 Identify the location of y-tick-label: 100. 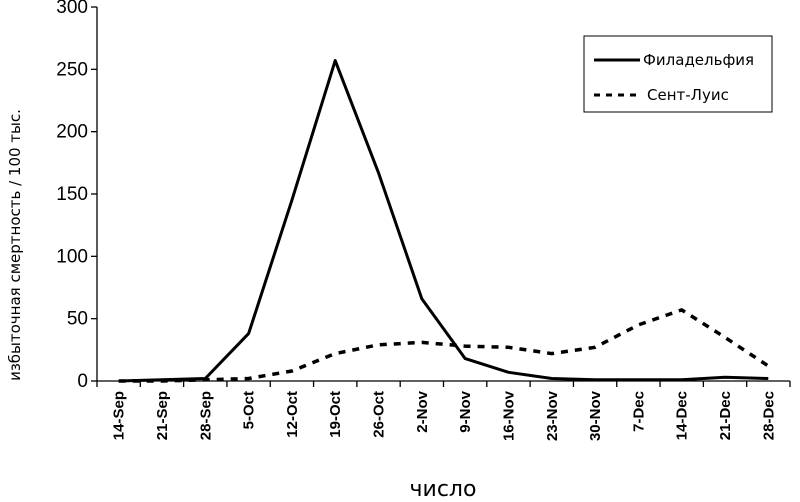
(72, 256).